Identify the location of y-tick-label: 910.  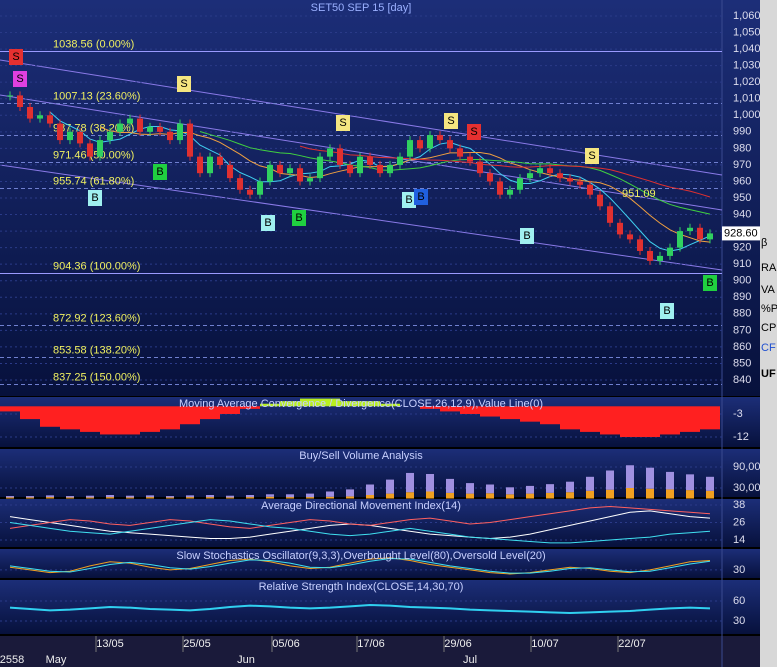
(742, 264).